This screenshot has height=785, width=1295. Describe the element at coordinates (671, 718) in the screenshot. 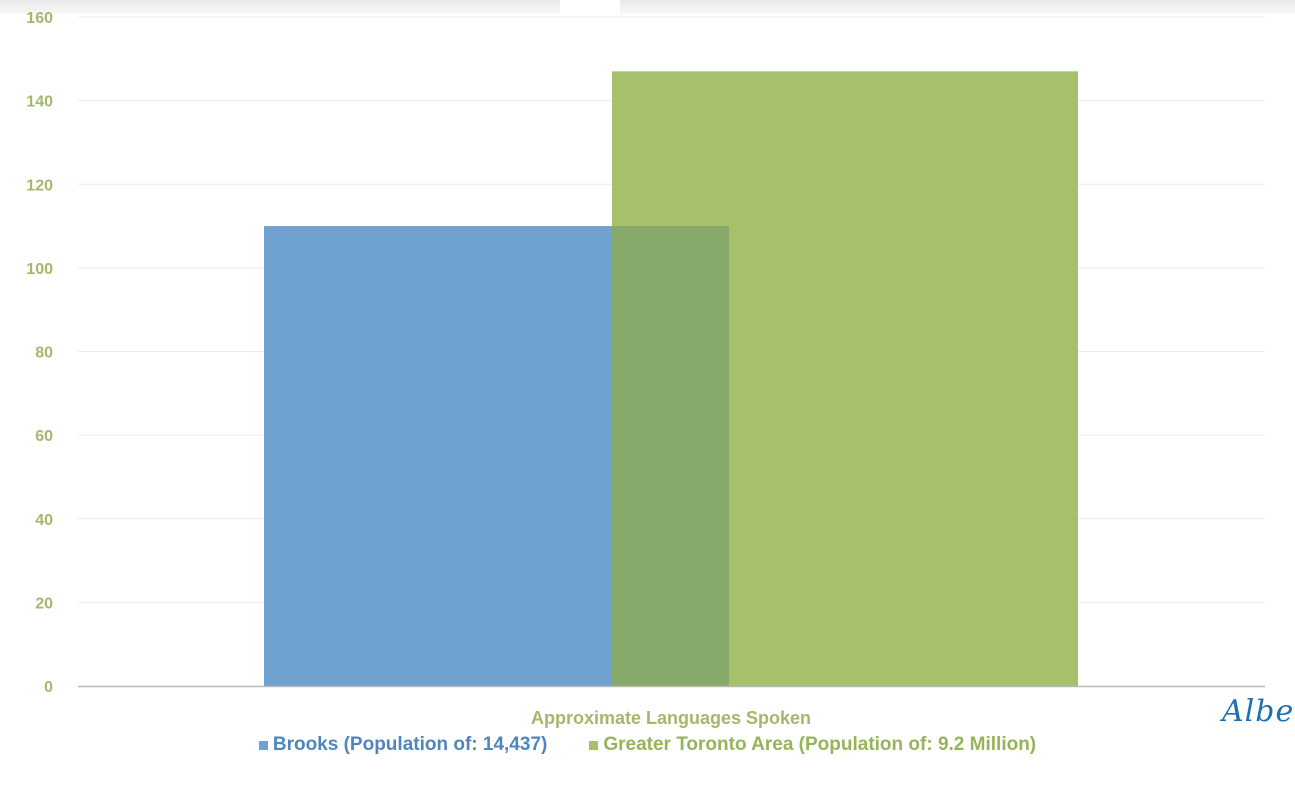

I see `x-category-label: Approximate Languages Spoken` at that location.